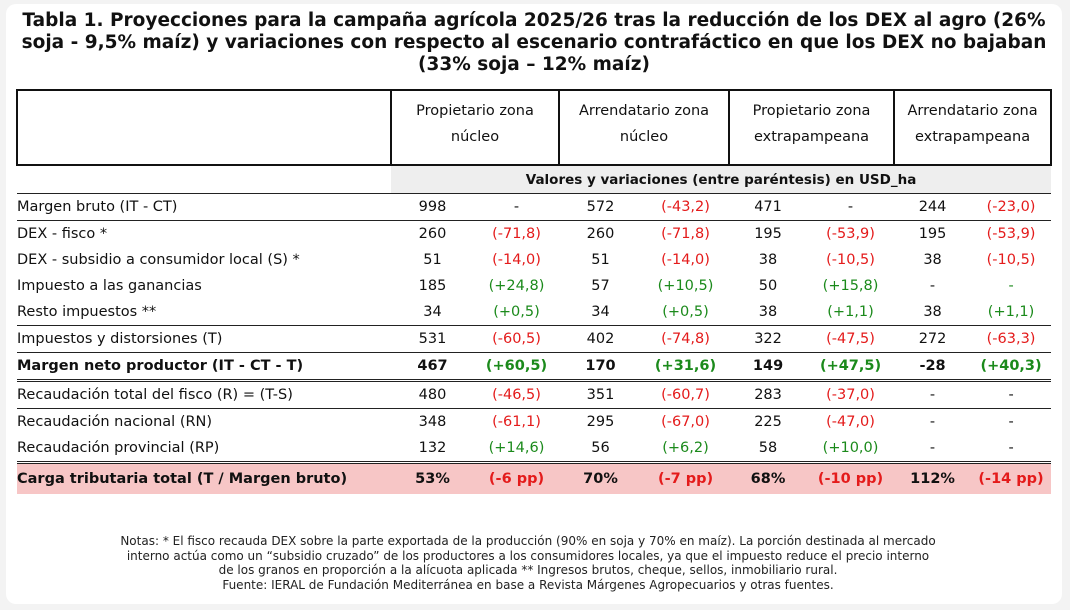 This screenshot has height=610, width=1070. I want to click on row-label: Margen neto productor (IT - CT - T), so click(204, 366).